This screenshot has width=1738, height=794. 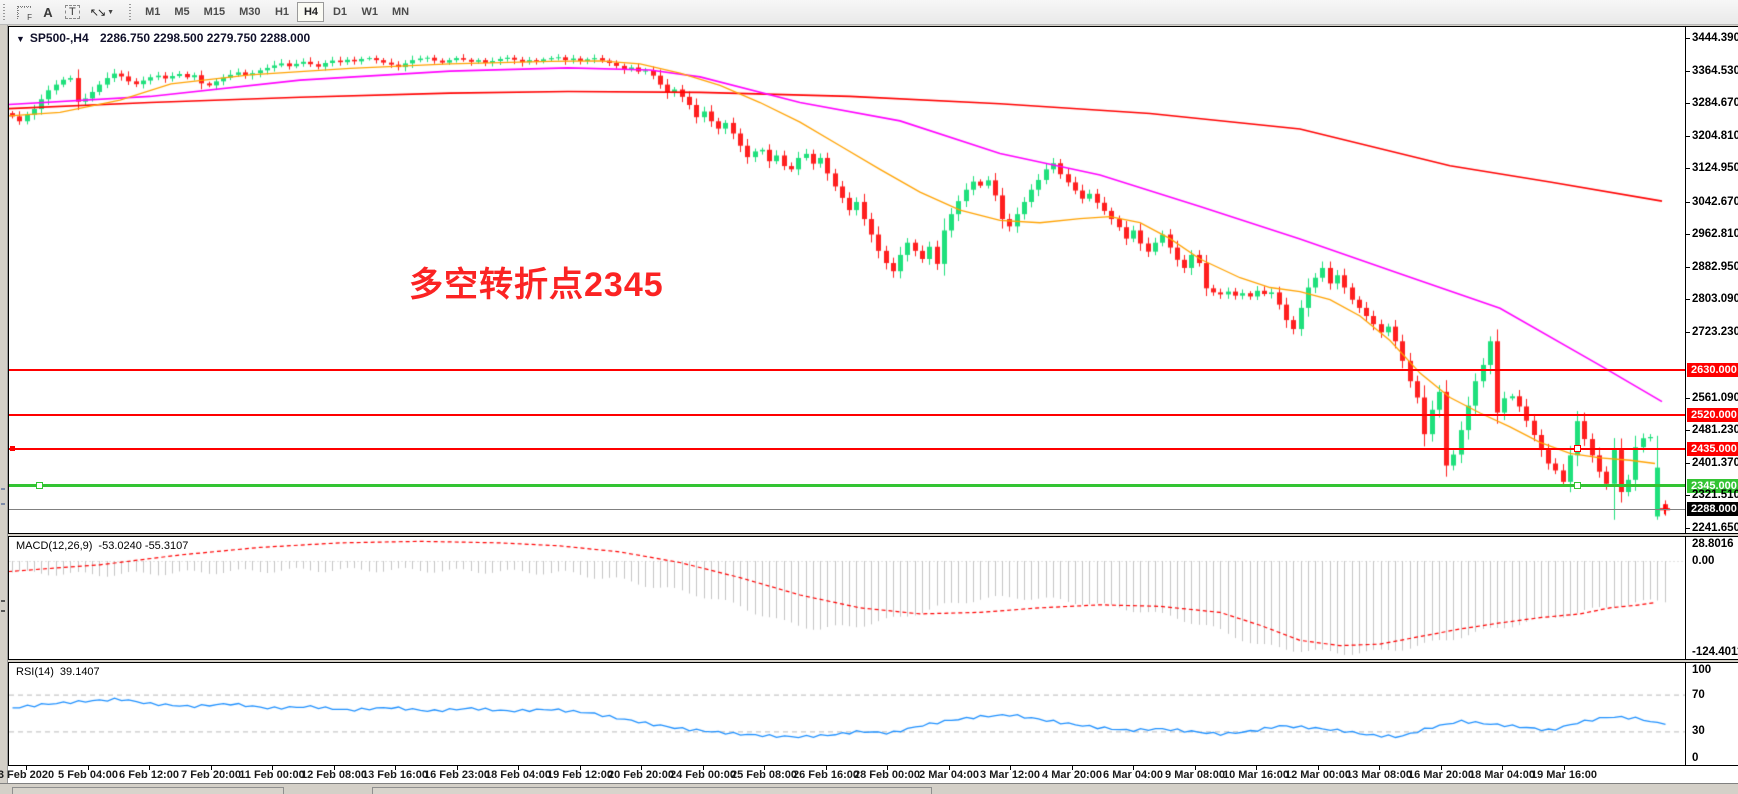 I want to click on time-axis-label: 12 Mar 00:00, so click(x=1318, y=775).